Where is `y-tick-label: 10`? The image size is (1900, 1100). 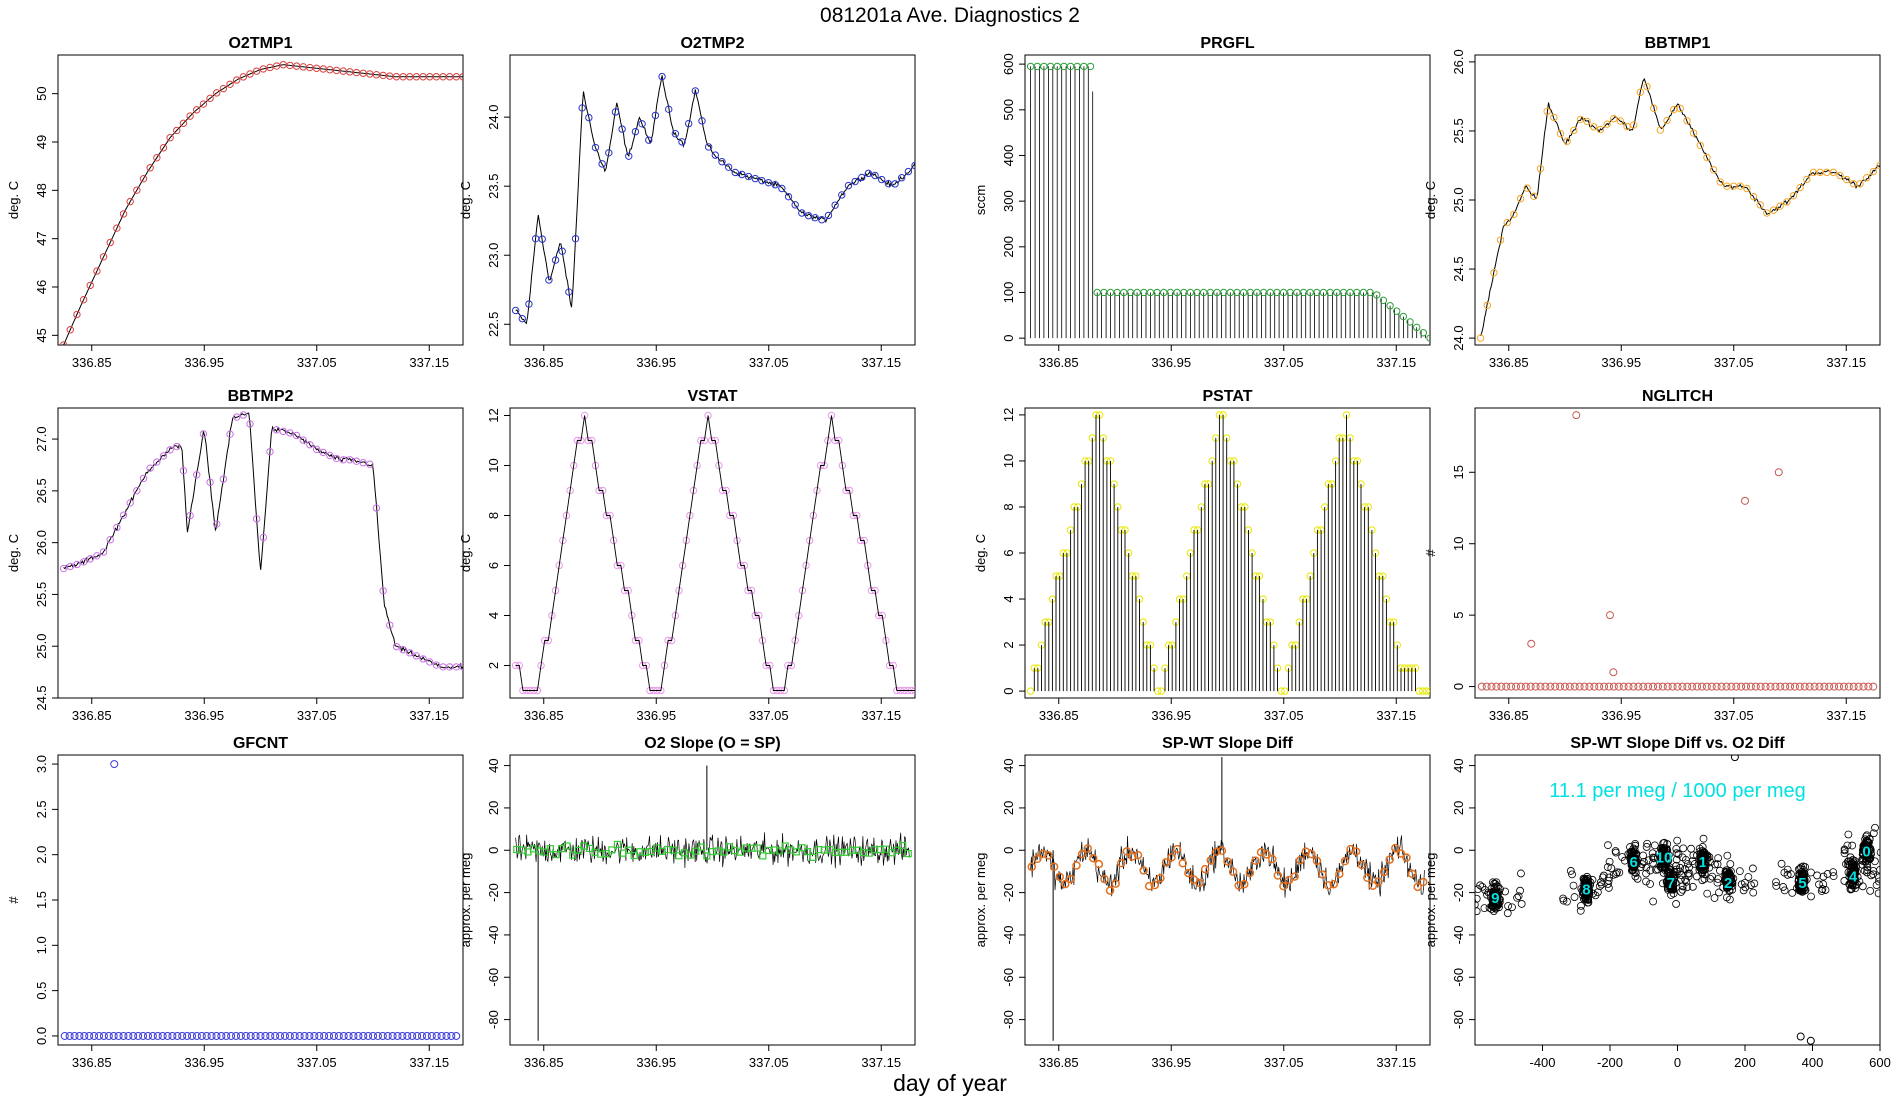 y-tick-label: 10 is located at coordinates (1008, 461).